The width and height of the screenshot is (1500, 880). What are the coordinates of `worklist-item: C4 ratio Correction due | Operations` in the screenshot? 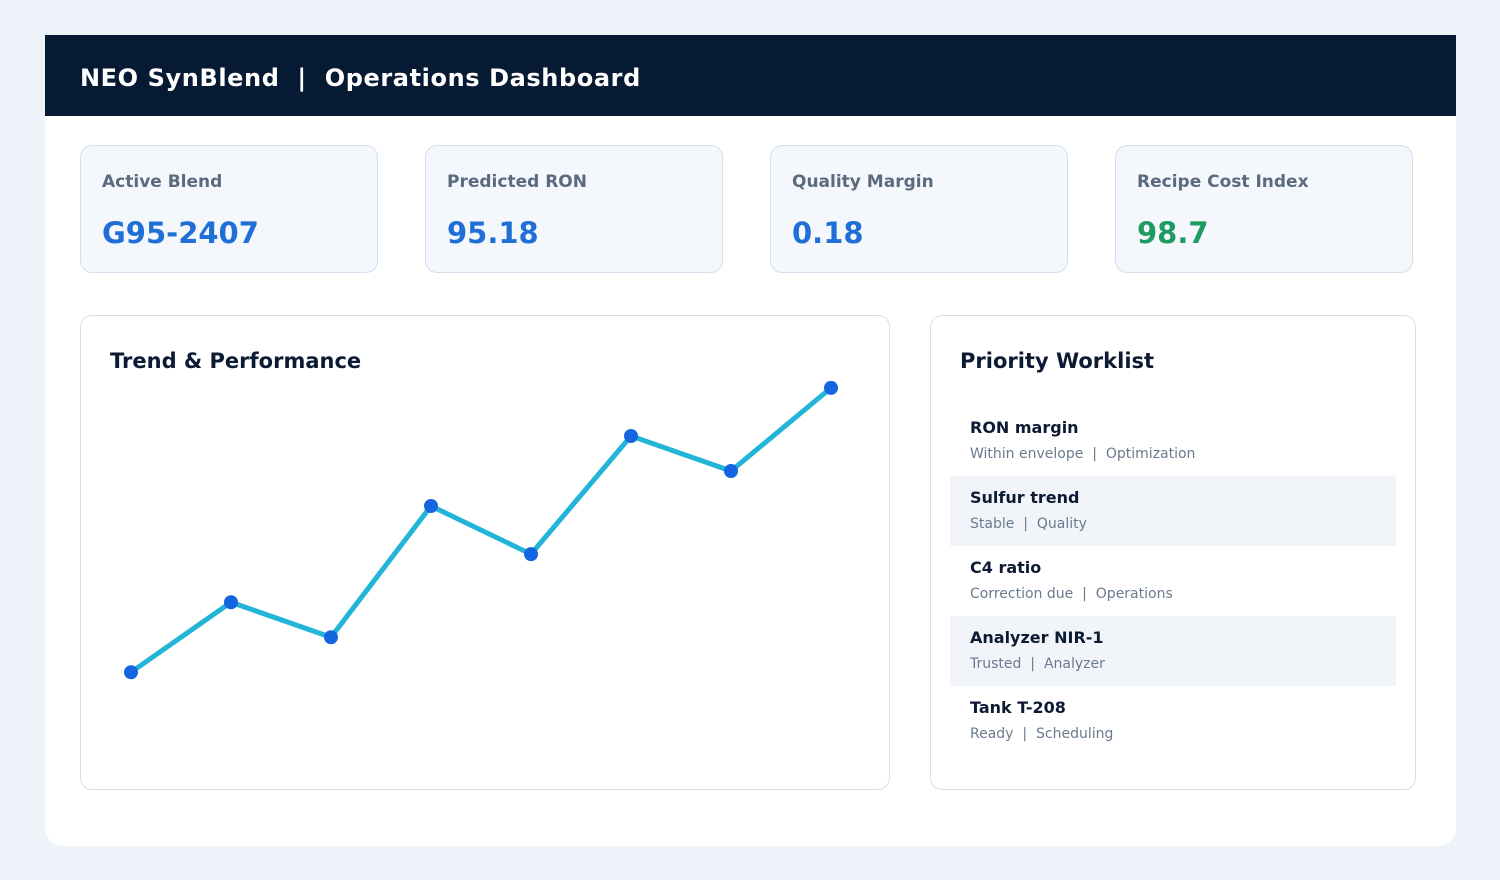 It's located at (1173, 581).